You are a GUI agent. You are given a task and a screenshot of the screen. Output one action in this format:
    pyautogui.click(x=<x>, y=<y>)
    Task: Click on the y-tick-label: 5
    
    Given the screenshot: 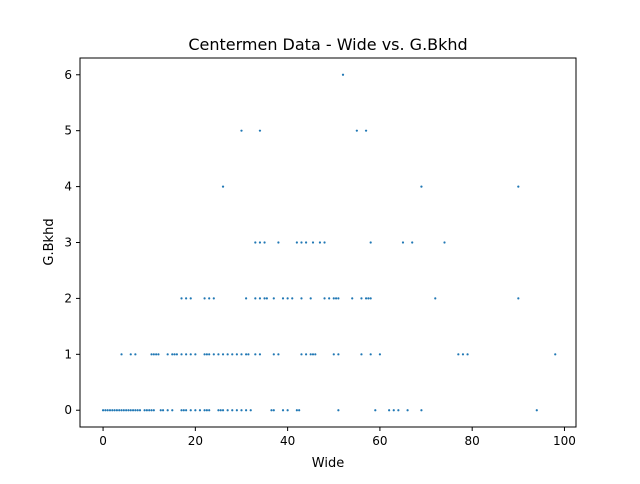 What is the action you would take?
    pyautogui.click(x=68, y=131)
    